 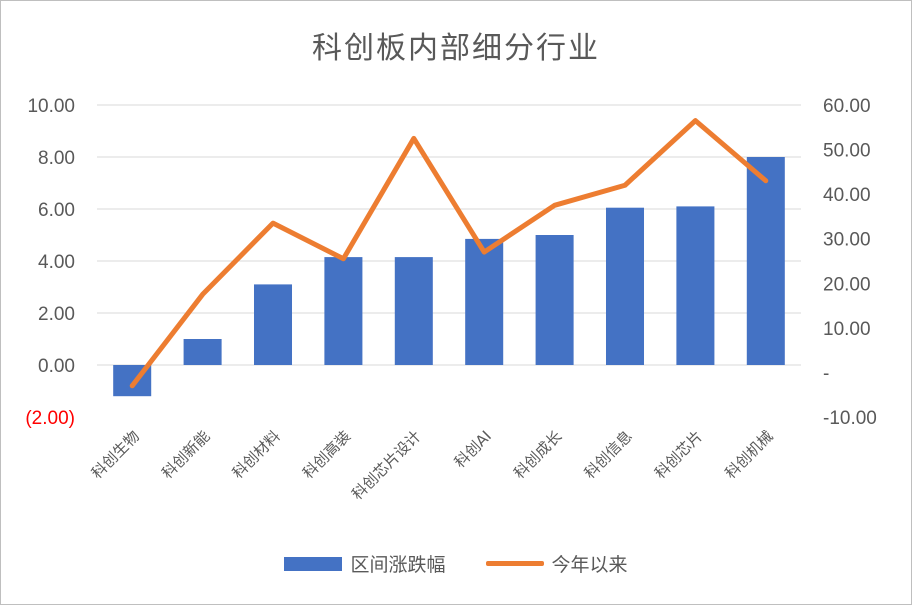 What do you see at coordinates (313, 563) in the screenshot?
I see `legend-swatch-bar` at bounding box center [313, 563].